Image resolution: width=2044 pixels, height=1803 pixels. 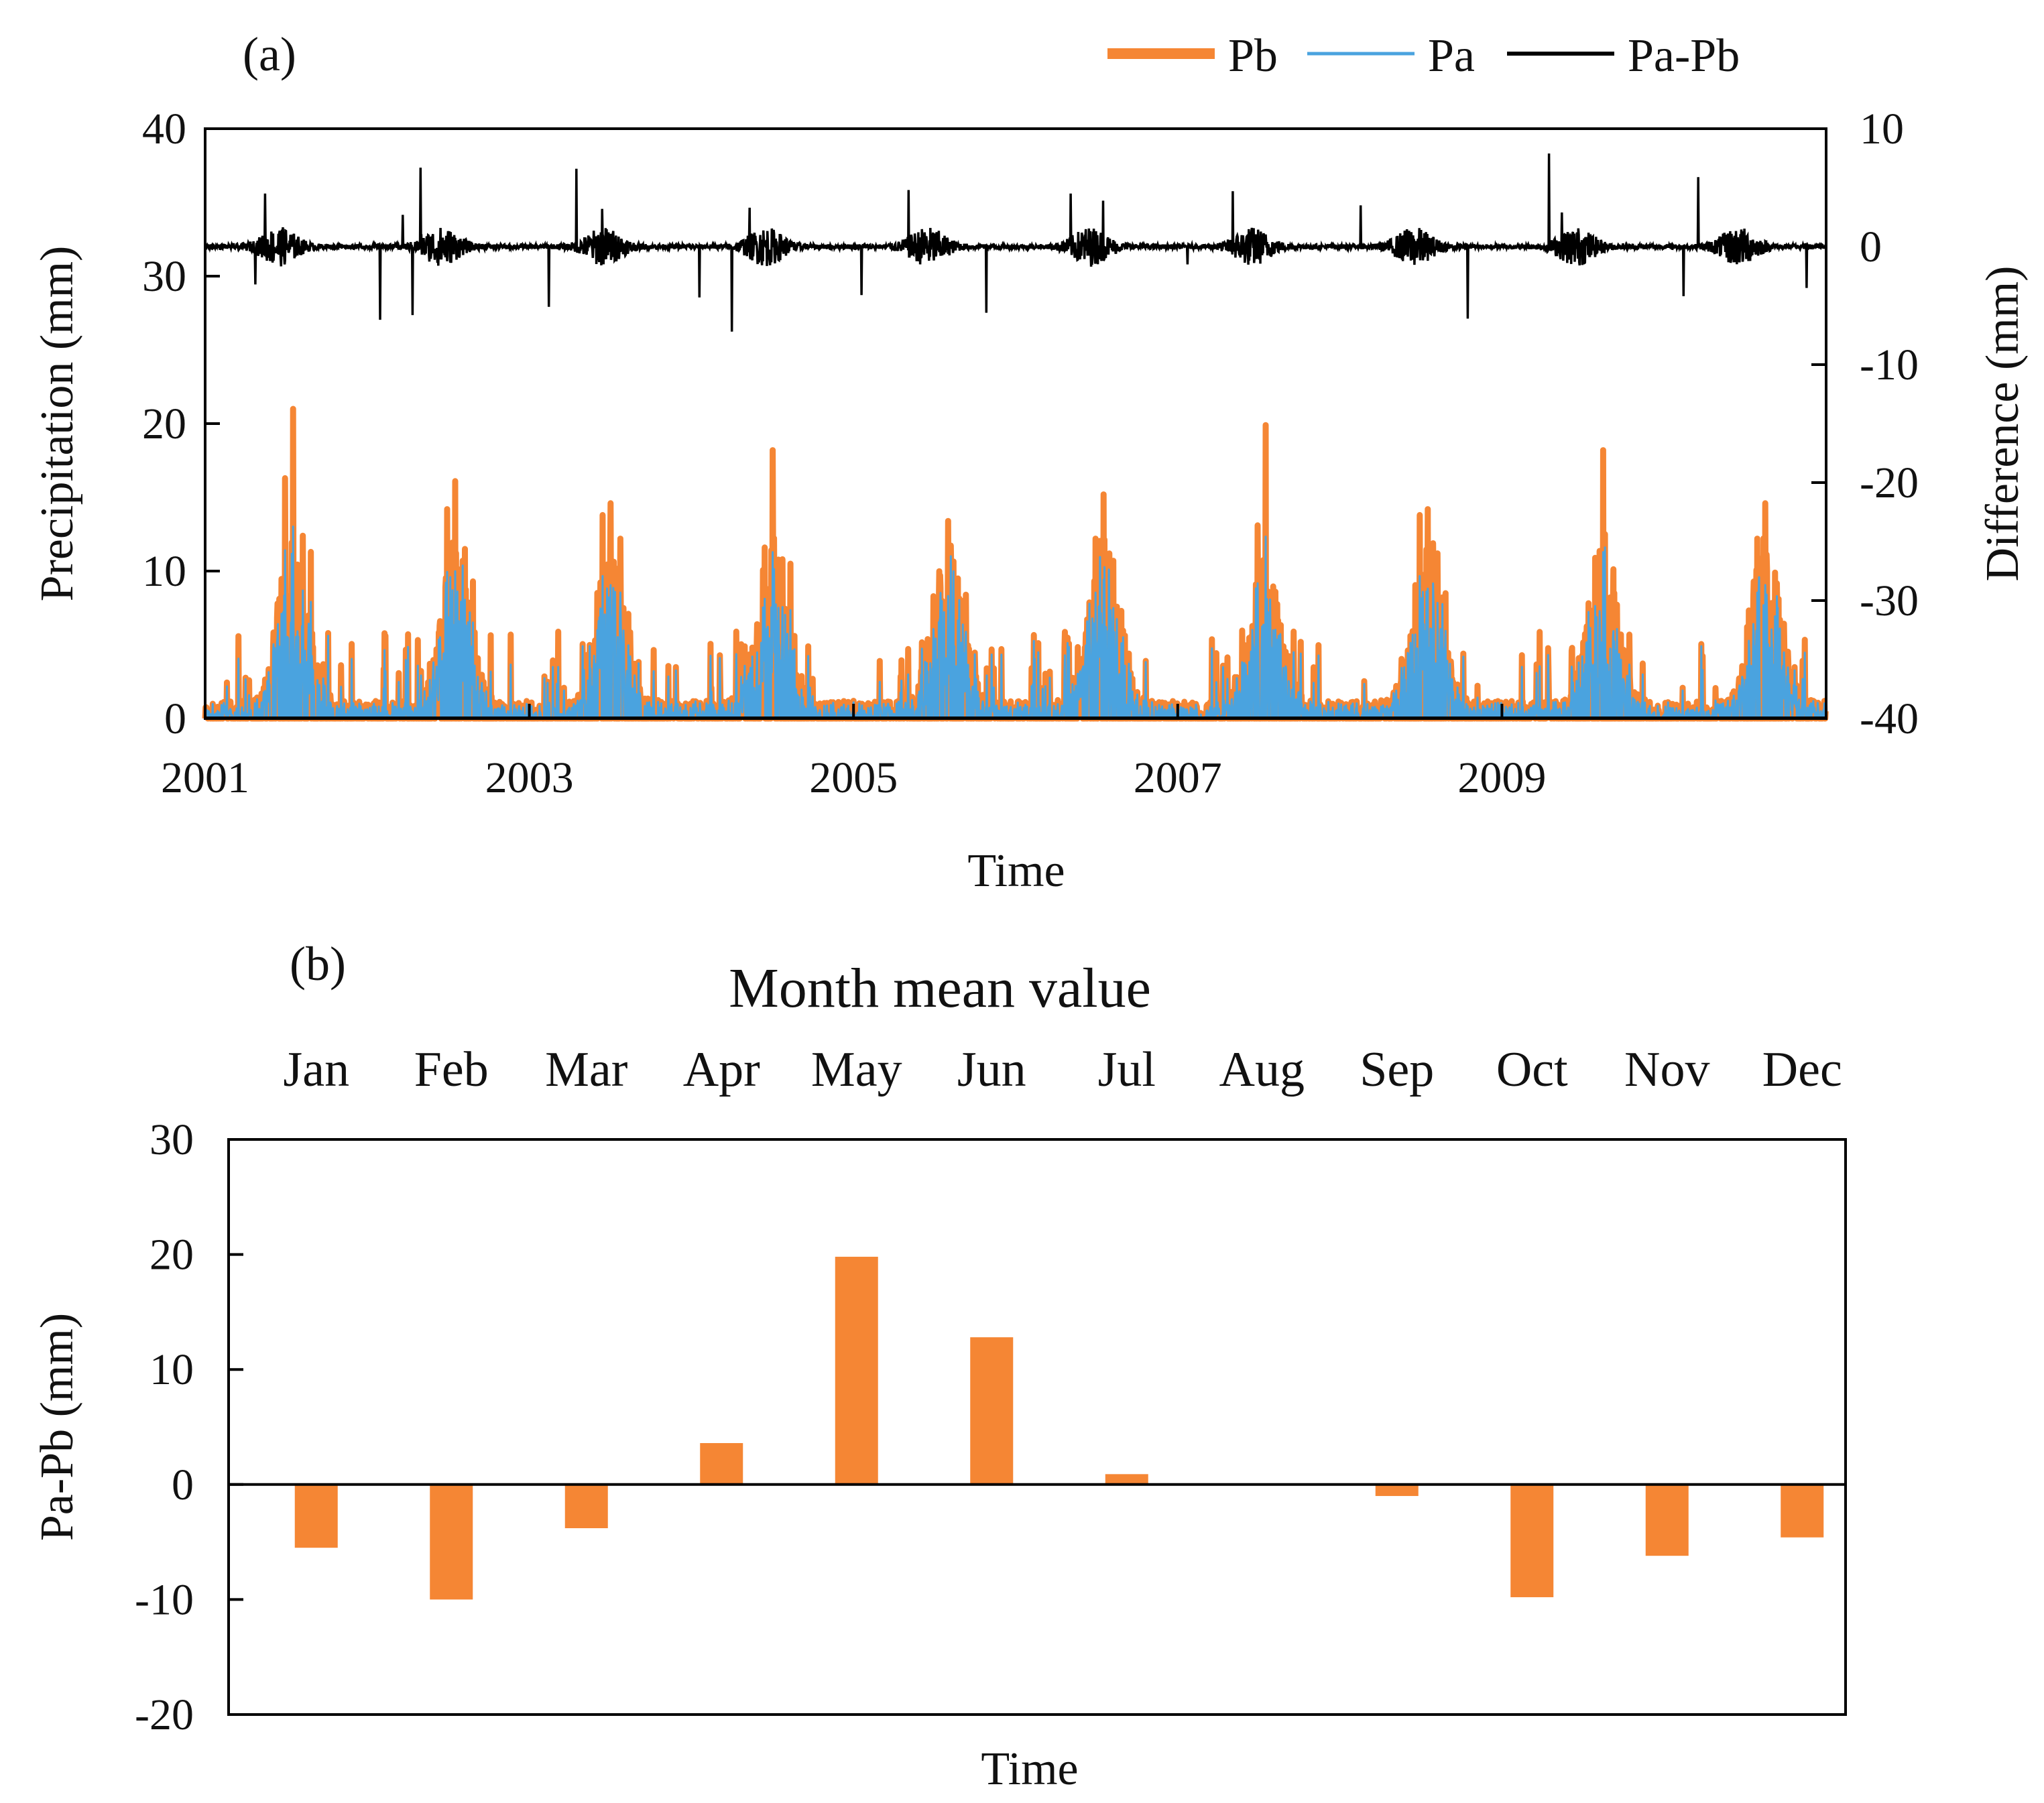 I want to click on y-tick-label-b: 30, so click(x=171, y=1139).